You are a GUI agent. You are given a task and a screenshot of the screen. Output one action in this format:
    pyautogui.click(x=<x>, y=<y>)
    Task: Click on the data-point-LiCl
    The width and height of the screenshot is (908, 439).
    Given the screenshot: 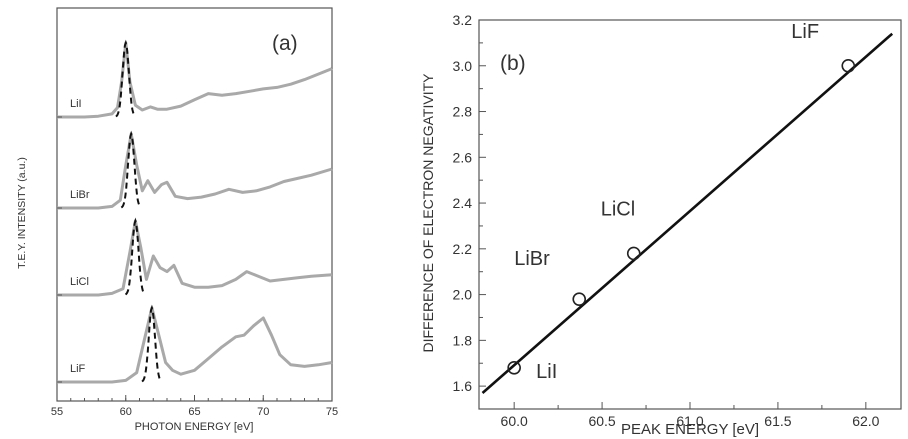 What is the action you would take?
    pyautogui.click(x=633, y=253)
    